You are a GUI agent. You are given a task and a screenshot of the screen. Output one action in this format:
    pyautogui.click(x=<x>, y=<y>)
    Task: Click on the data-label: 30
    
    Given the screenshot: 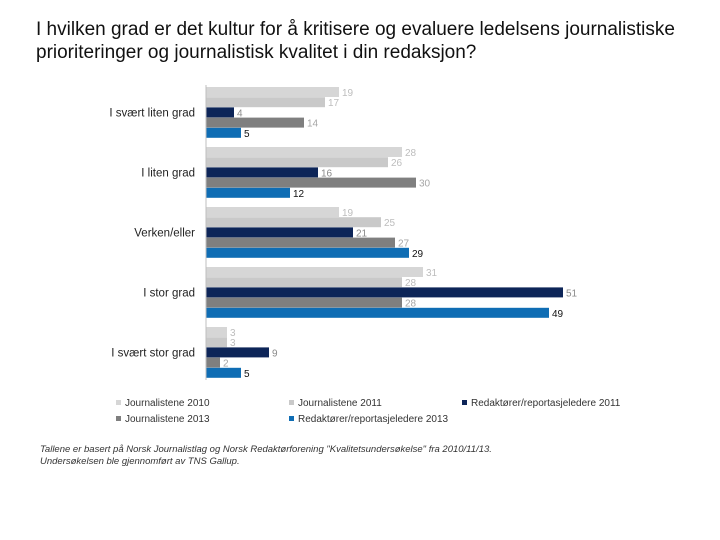 What is the action you would take?
    pyautogui.click(x=425, y=184)
    